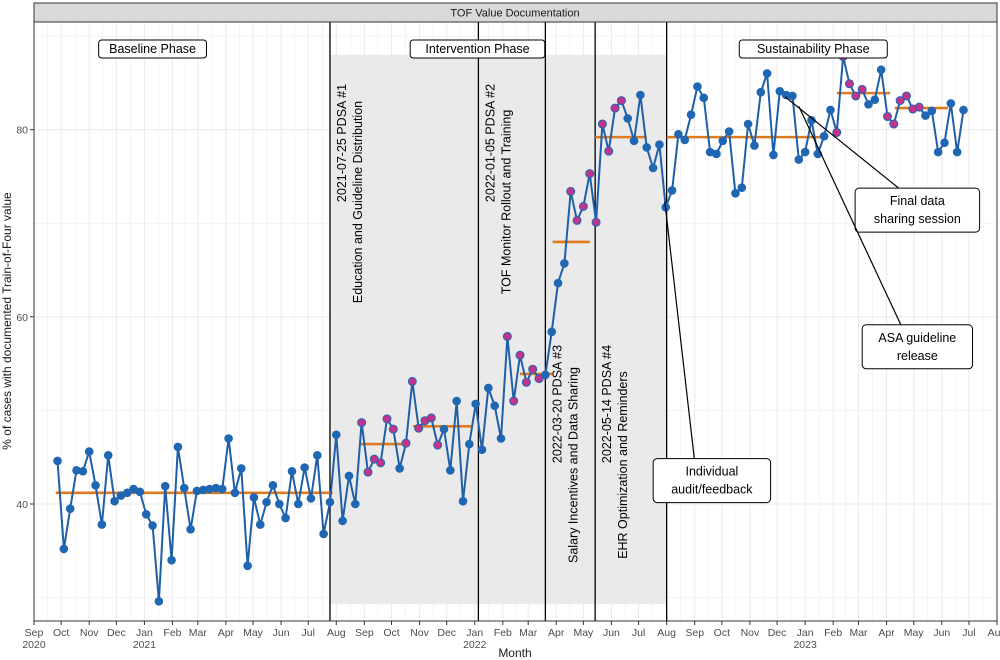 This screenshot has height=660, width=1000. I want to click on annotation-text: Final data, so click(917, 201).